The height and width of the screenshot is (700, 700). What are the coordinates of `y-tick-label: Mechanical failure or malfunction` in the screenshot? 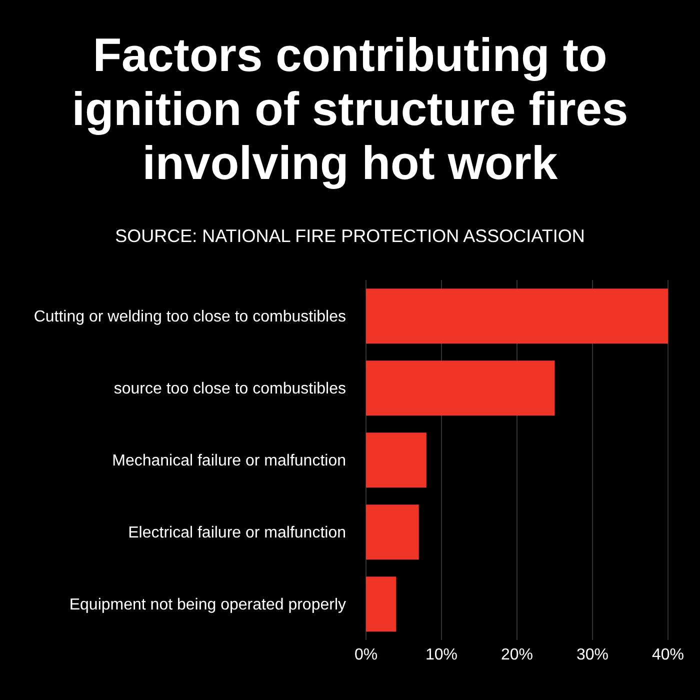 It's located at (229, 461).